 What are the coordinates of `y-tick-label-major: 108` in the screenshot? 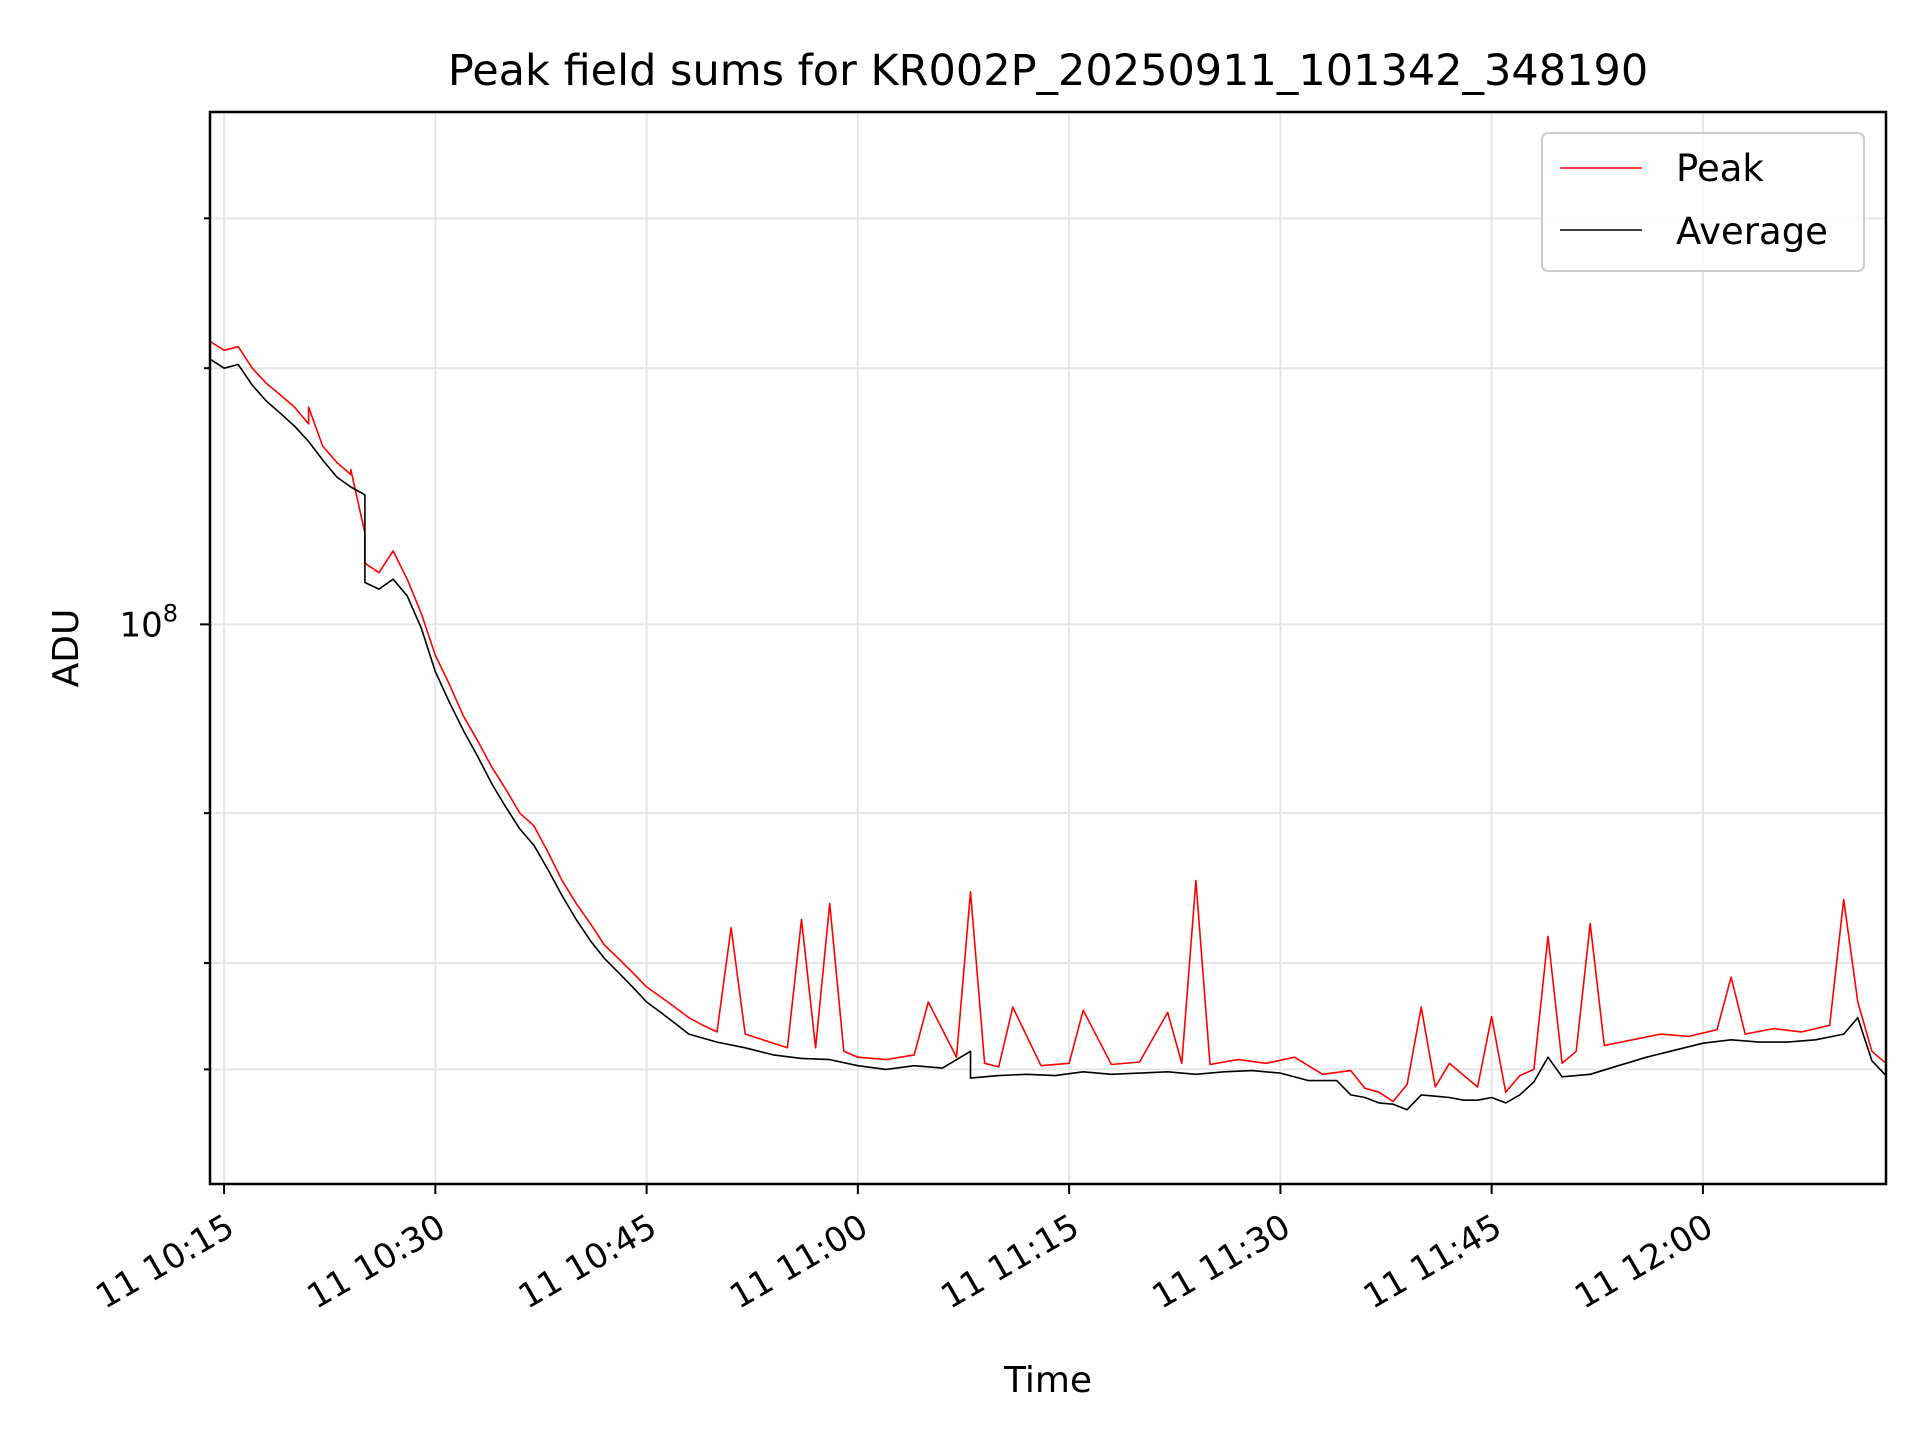 It's located at (148, 622).